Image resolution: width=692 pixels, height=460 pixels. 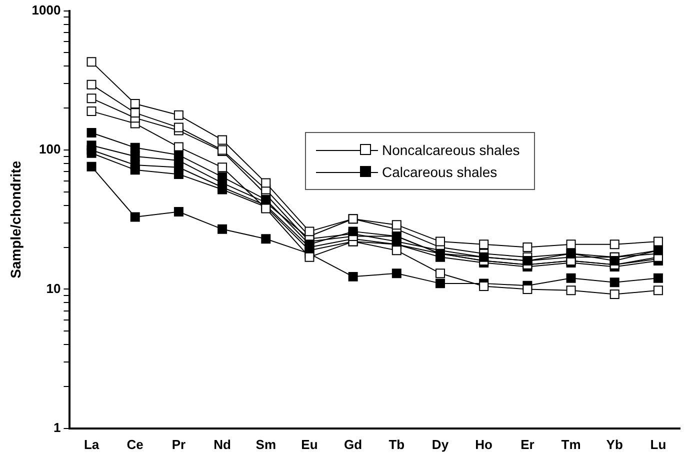 I want to click on y-axis-title: Sample/chondrite, so click(x=15, y=219).